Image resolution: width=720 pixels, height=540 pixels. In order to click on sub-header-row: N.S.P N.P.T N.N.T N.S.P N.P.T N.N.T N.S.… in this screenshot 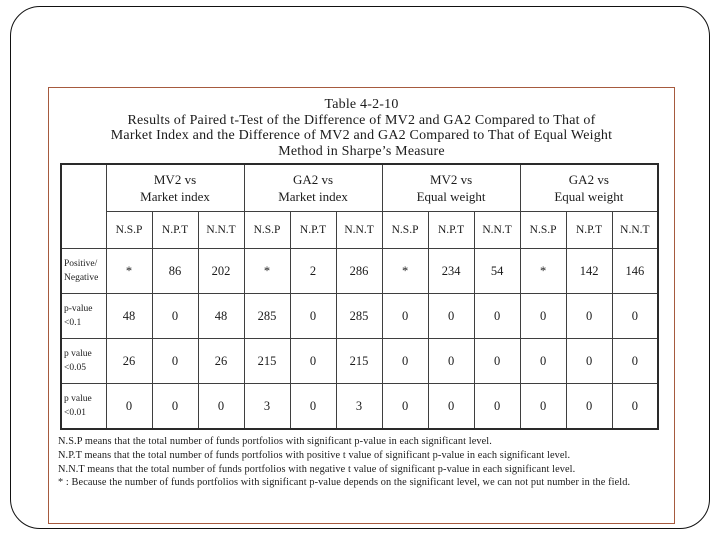, I will do `click(360, 230)`.